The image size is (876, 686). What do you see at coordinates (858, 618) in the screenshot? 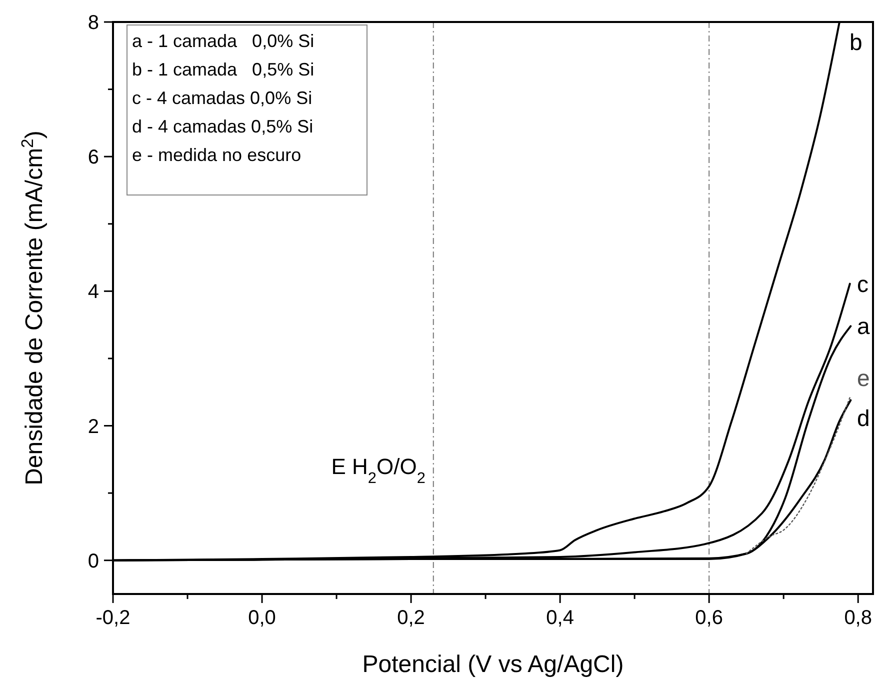
I see `x-tick-label: 0,8` at bounding box center [858, 618].